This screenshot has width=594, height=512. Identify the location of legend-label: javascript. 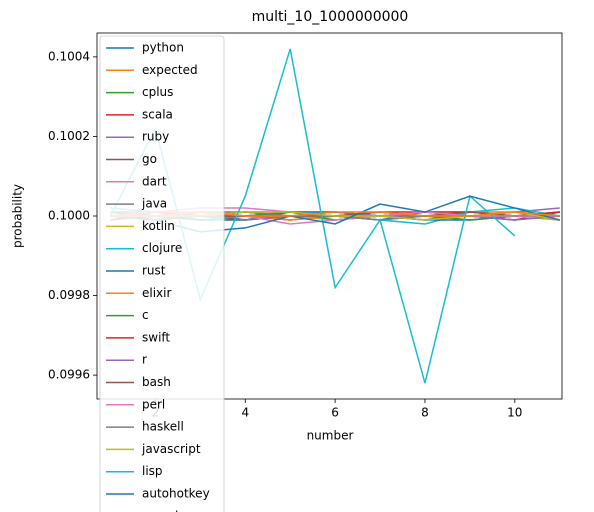
(171, 449).